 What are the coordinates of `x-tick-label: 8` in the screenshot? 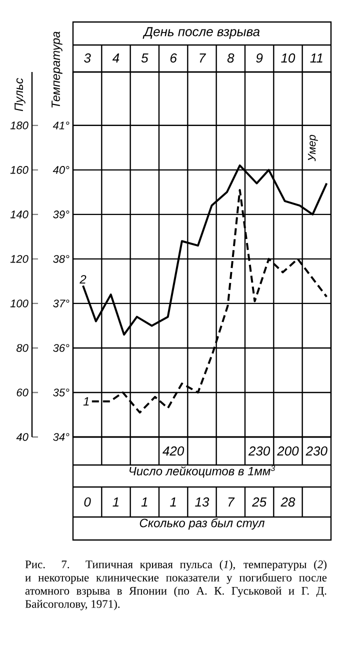 It's located at (230, 58).